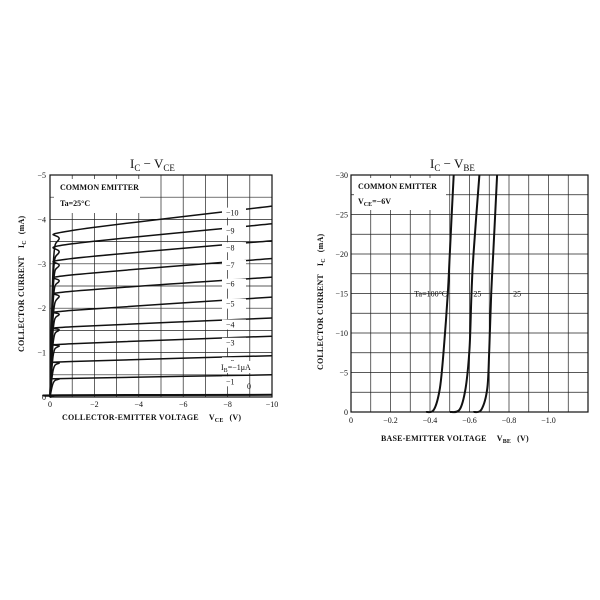 This screenshot has height=600, width=600. Describe the element at coordinates (341, 254) in the screenshot. I see `y-tick-label: −20` at that location.